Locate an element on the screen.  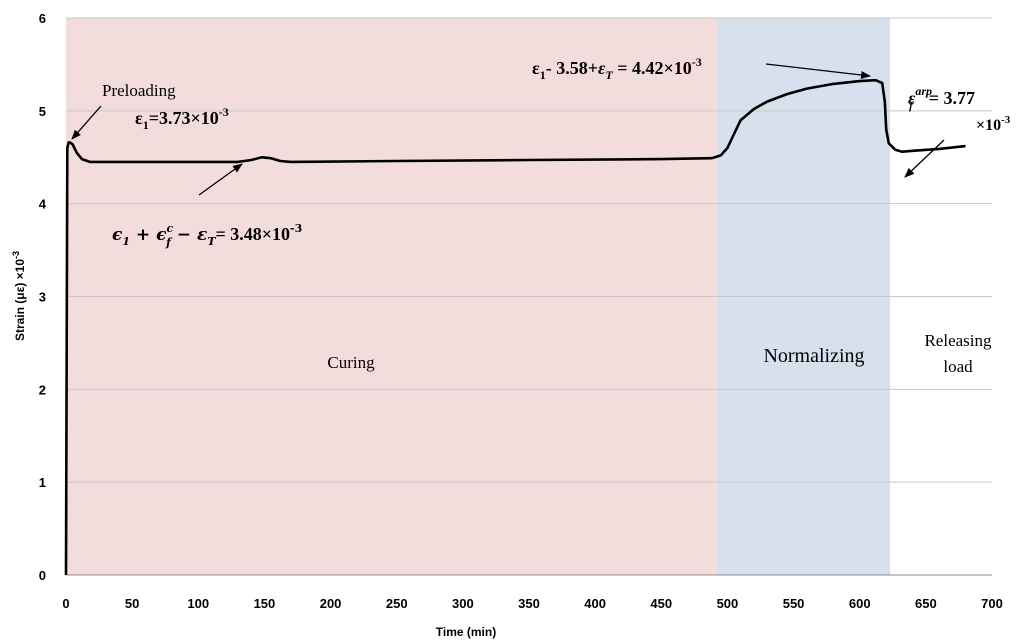
y-tick-label: 4 is located at coordinates (43, 204).